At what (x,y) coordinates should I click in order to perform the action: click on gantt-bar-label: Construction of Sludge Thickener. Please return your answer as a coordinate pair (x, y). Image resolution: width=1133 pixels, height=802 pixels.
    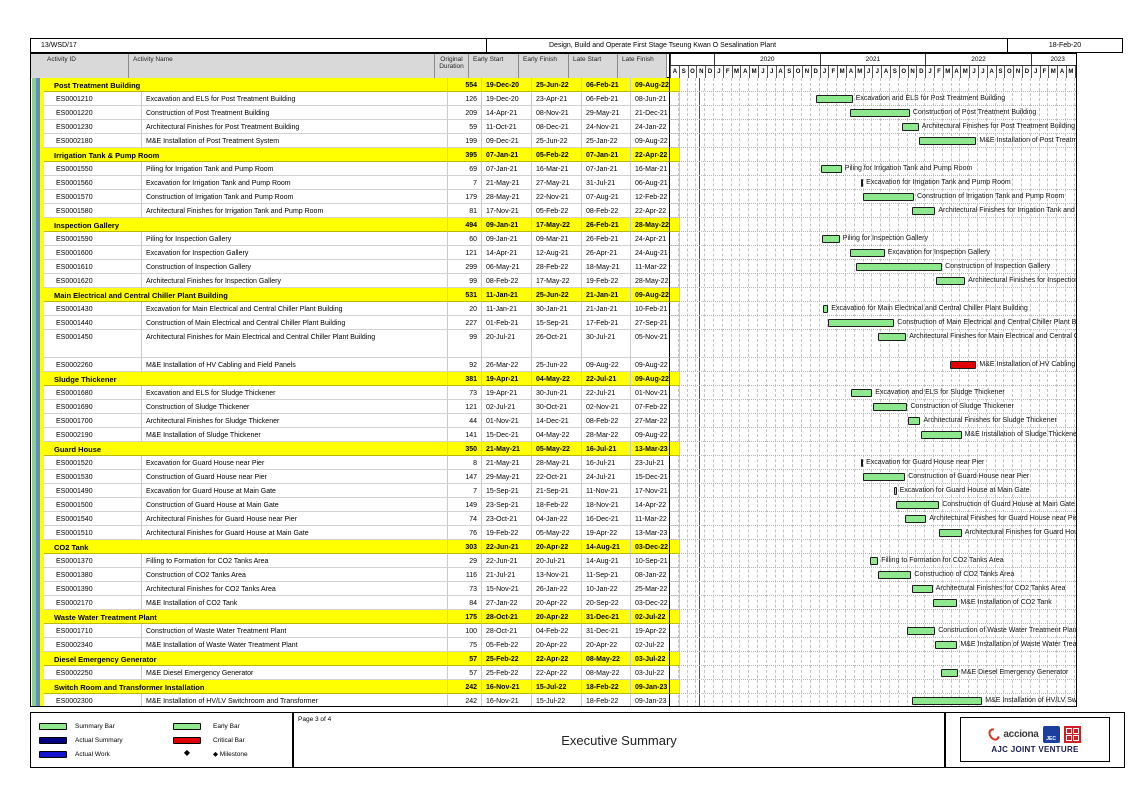
    Looking at the image, I should click on (962, 406).